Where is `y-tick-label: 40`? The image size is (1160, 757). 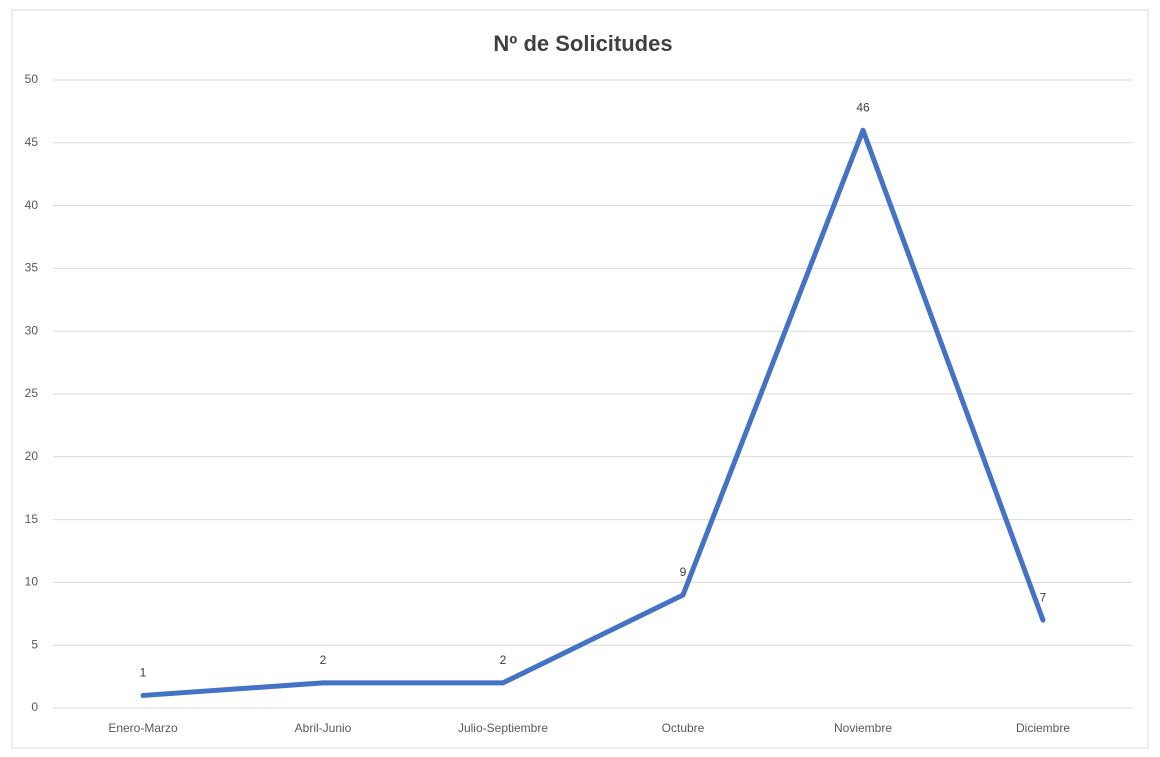
y-tick-label: 40 is located at coordinates (32, 205).